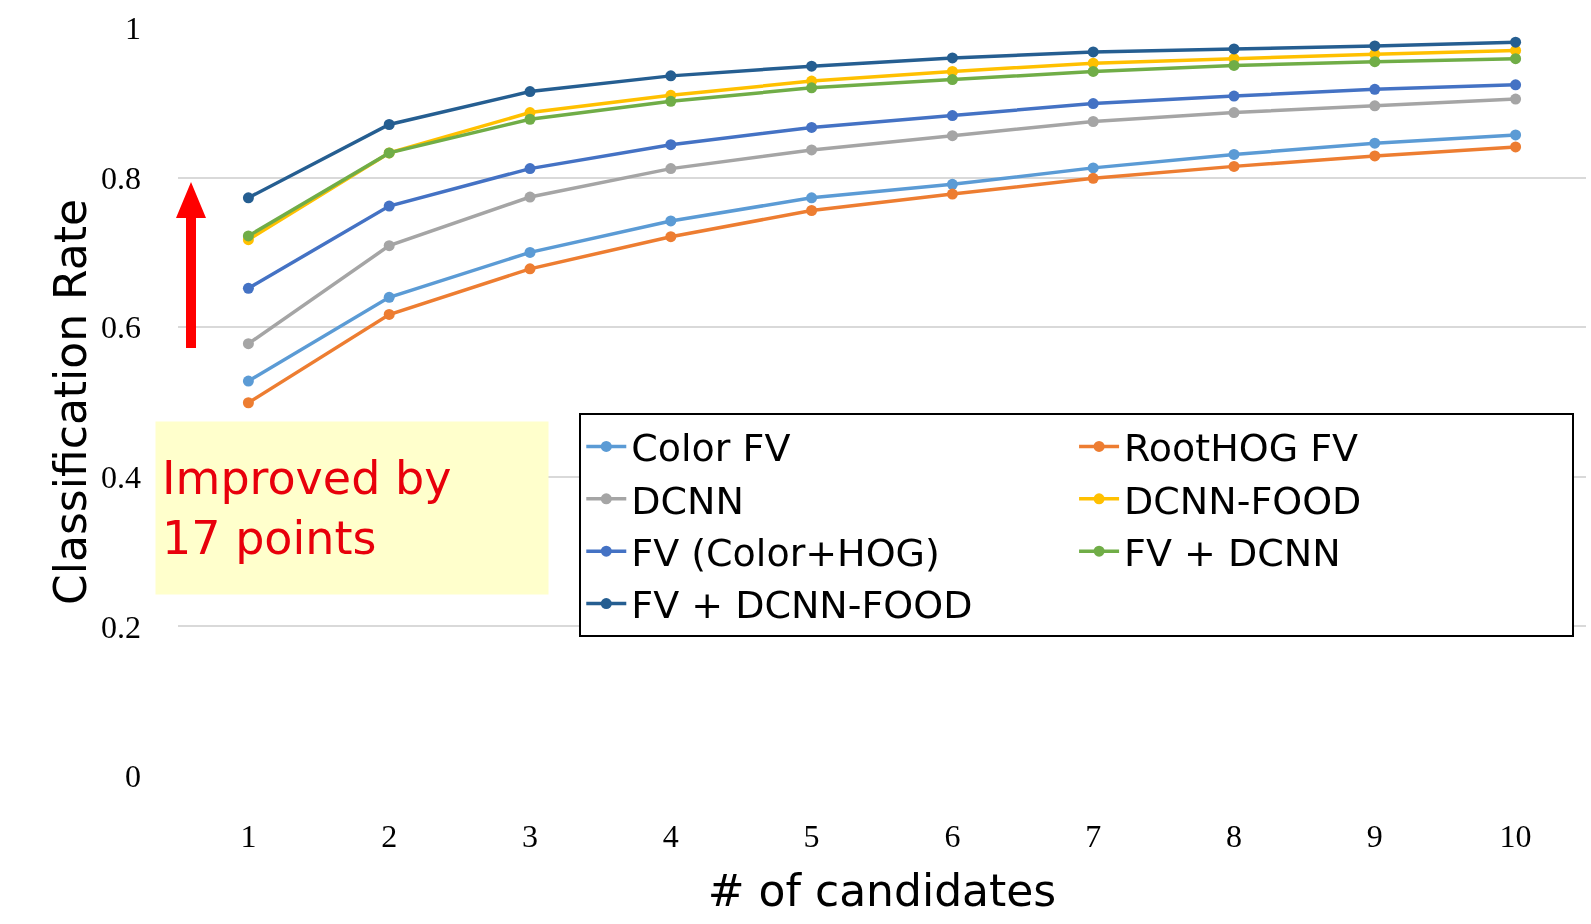  What do you see at coordinates (1234, 836) in the screenshot?
I see `x-tick-label: 8` at bounding box center [1234, 836].